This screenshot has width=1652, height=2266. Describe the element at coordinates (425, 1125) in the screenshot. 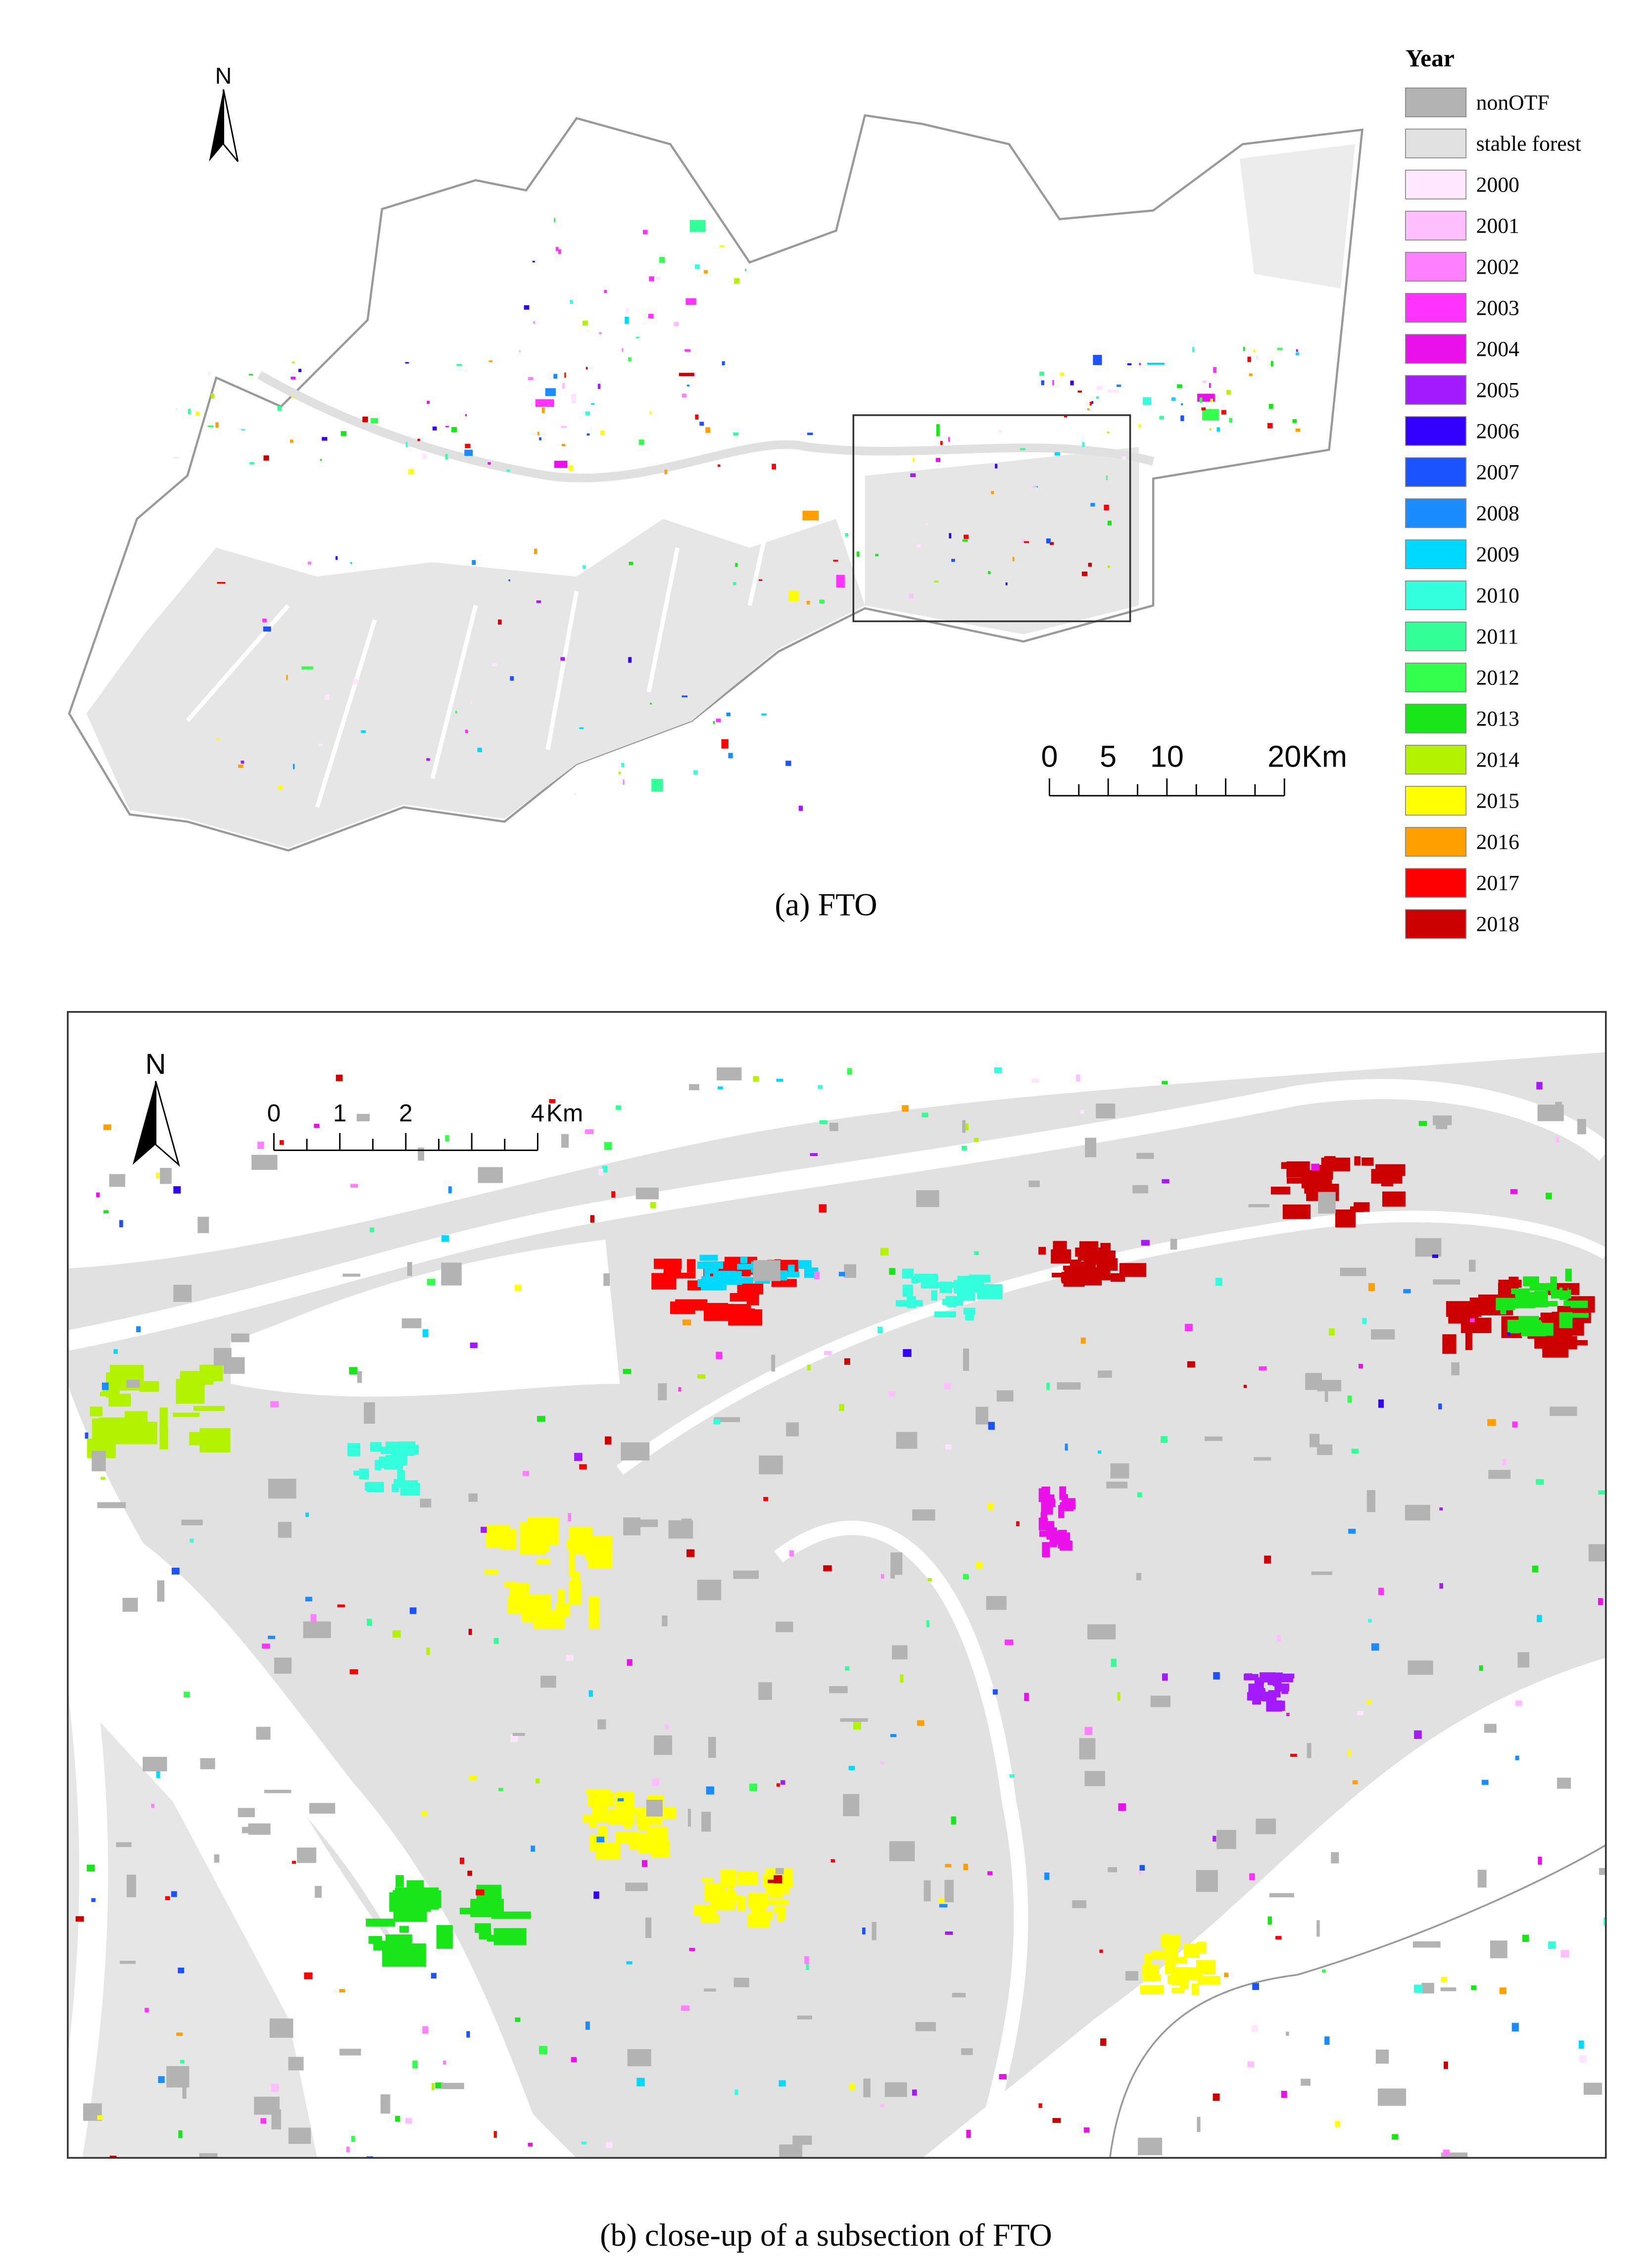

I see `scale-bar: 0 1 2 4 Km` at that location.